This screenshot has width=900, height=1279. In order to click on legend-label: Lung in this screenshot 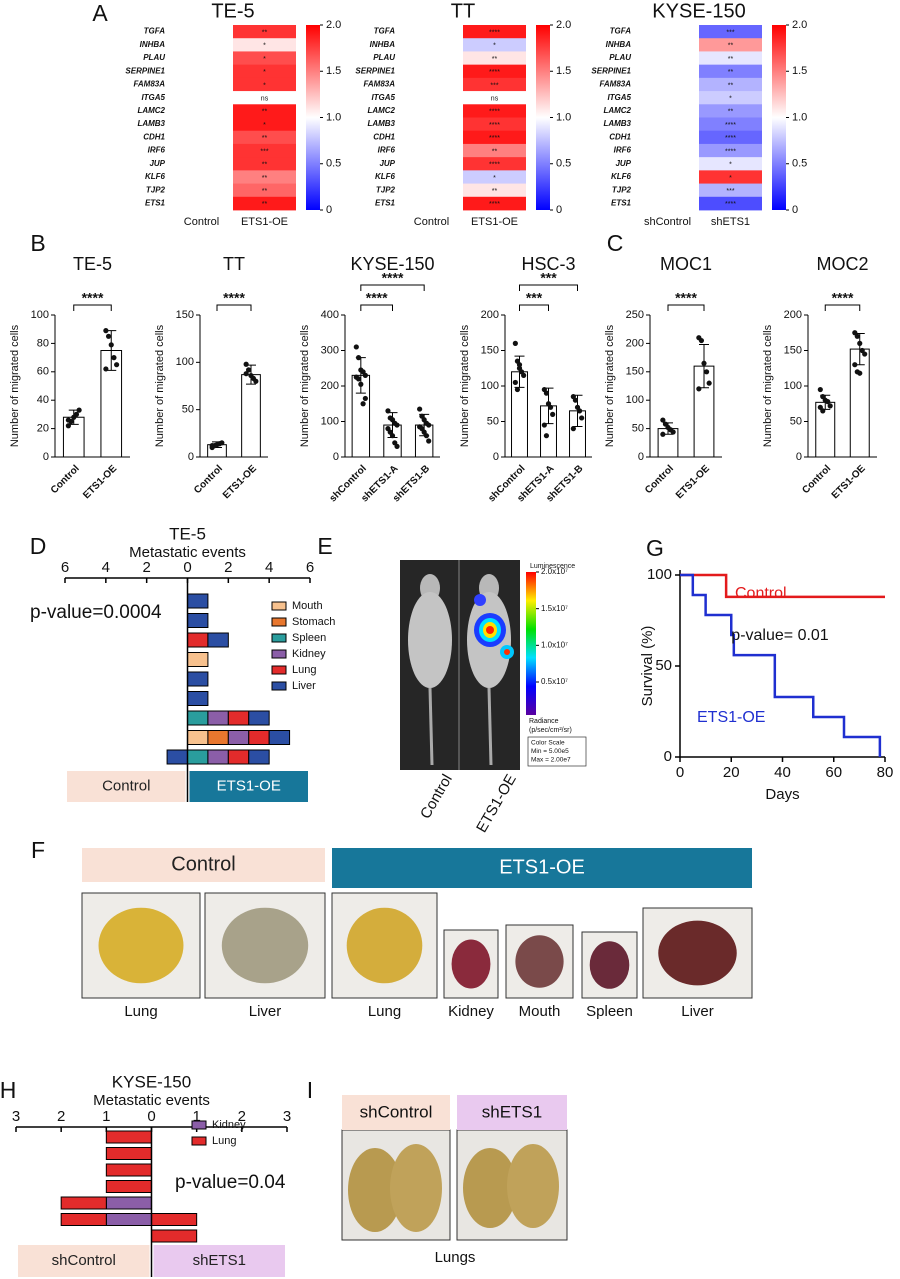, I will do `click(224, 1141)`.